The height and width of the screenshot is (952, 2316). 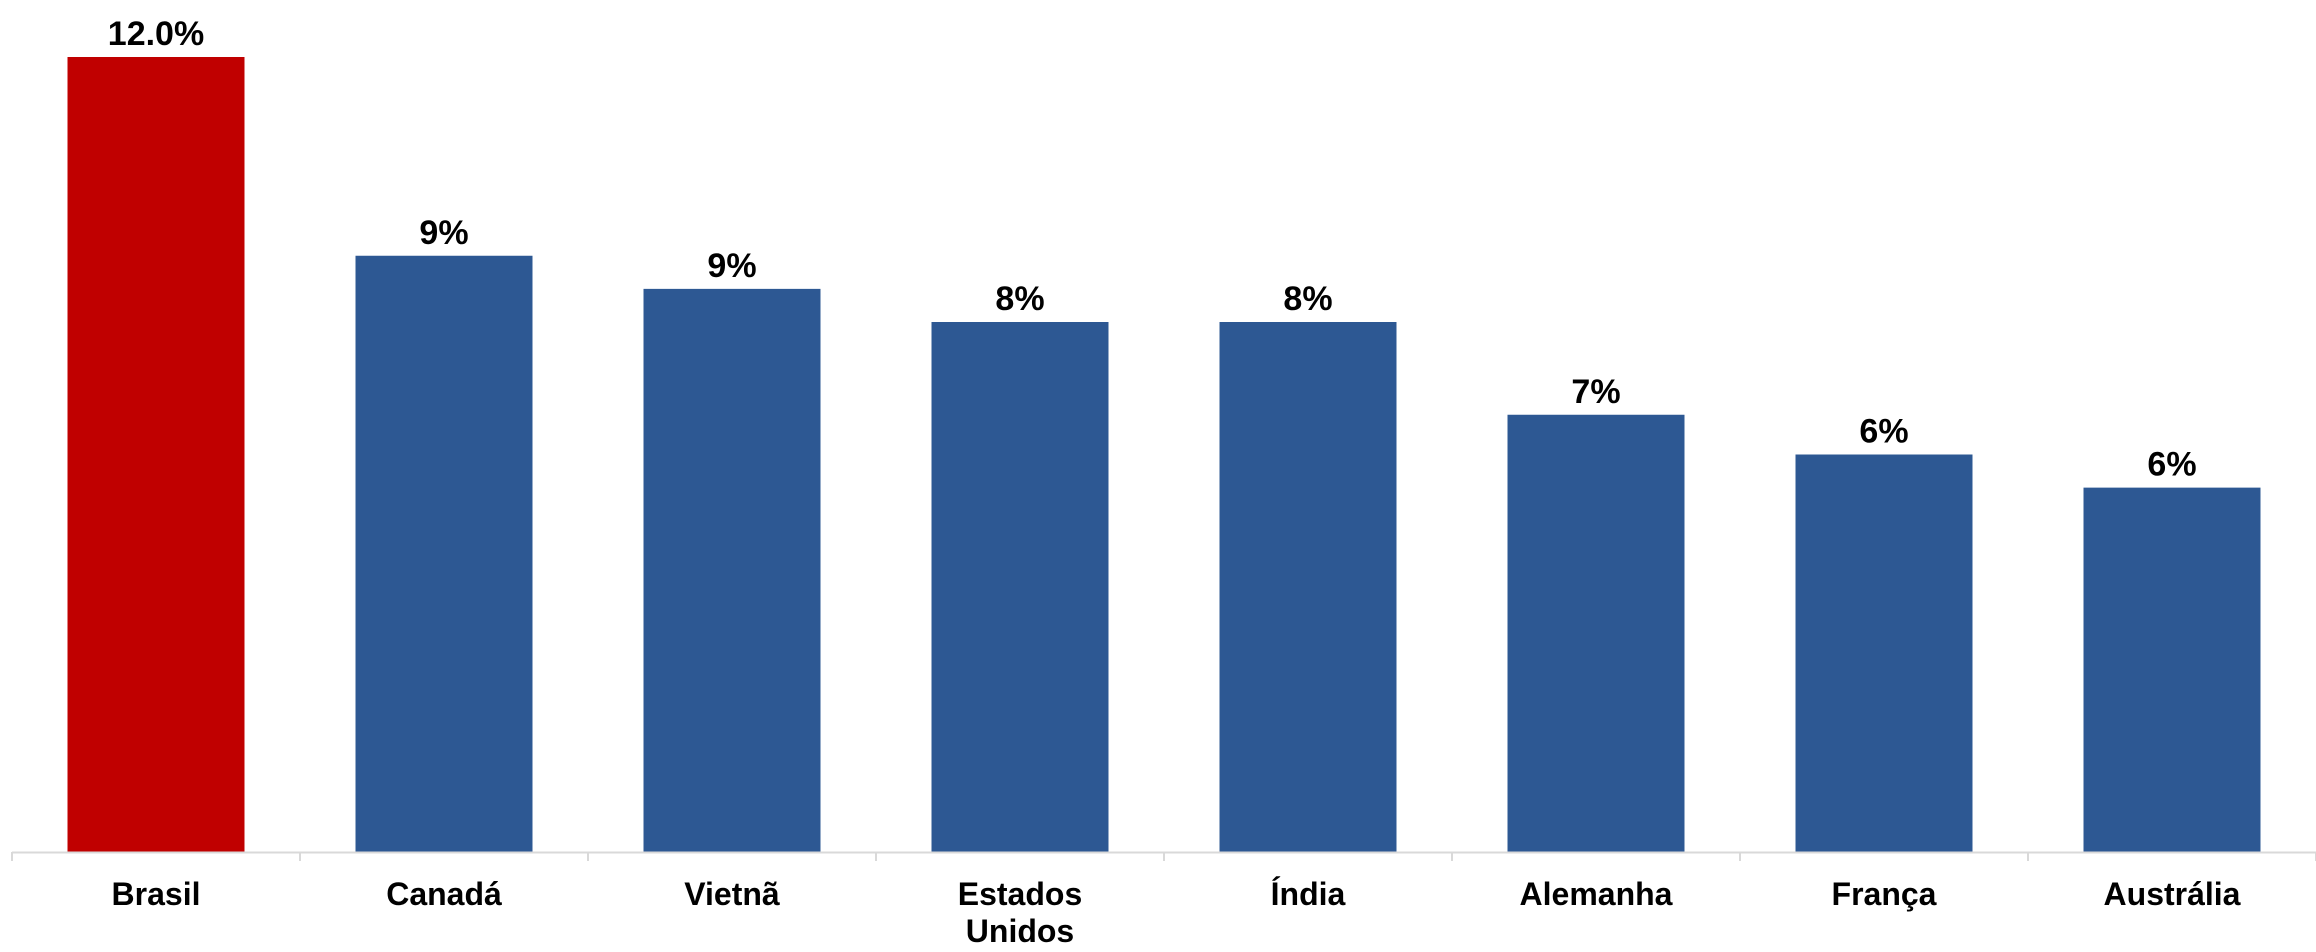 I want to click on category-label: Índia, so click(x=1308, y=894).